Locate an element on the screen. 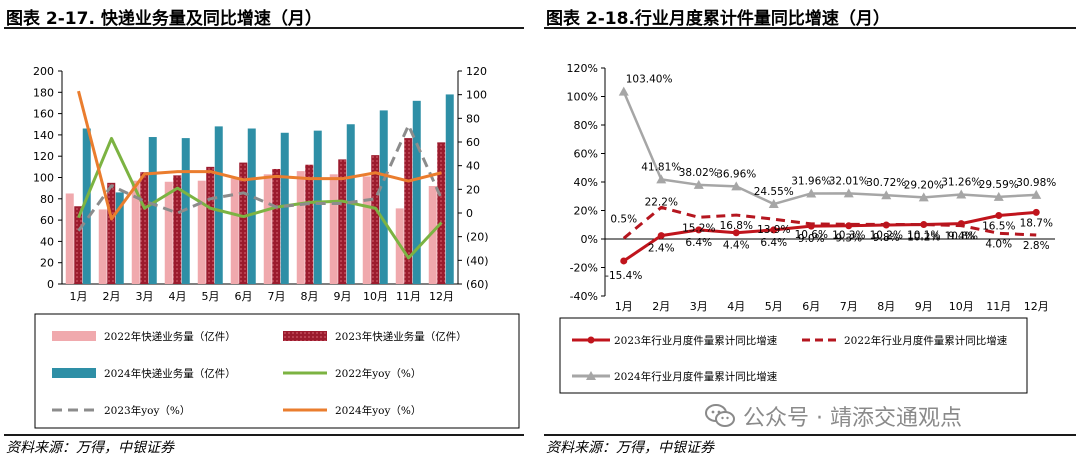 The image size is (1080, 461). y-tick-label: 100% is located at coordinates (582, 97).